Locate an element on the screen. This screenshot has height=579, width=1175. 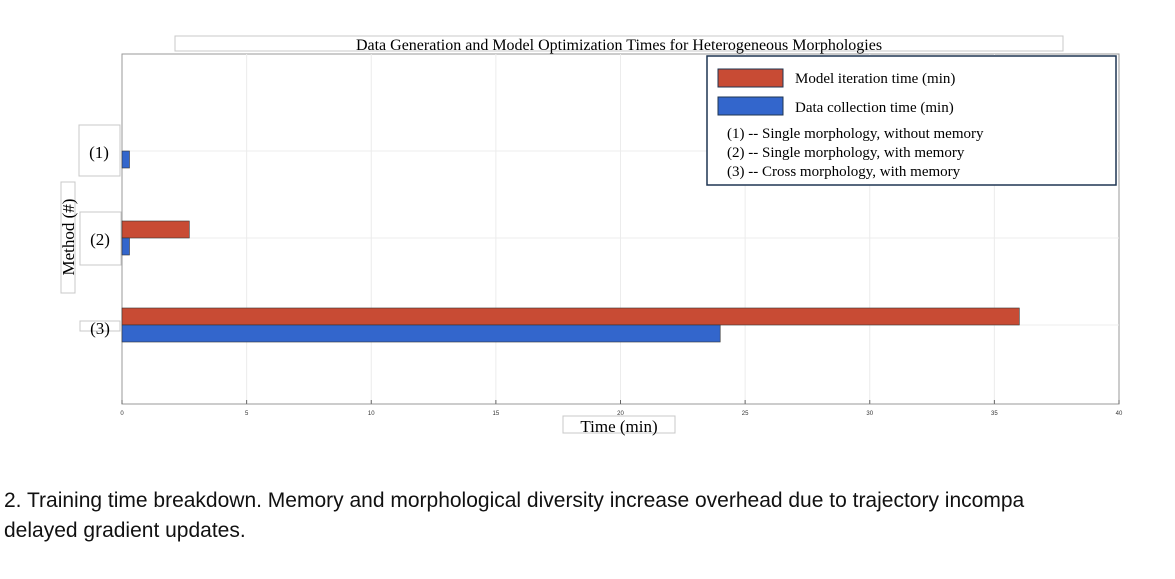
x-tick-label: 35 is located at coordinates (994, 414).